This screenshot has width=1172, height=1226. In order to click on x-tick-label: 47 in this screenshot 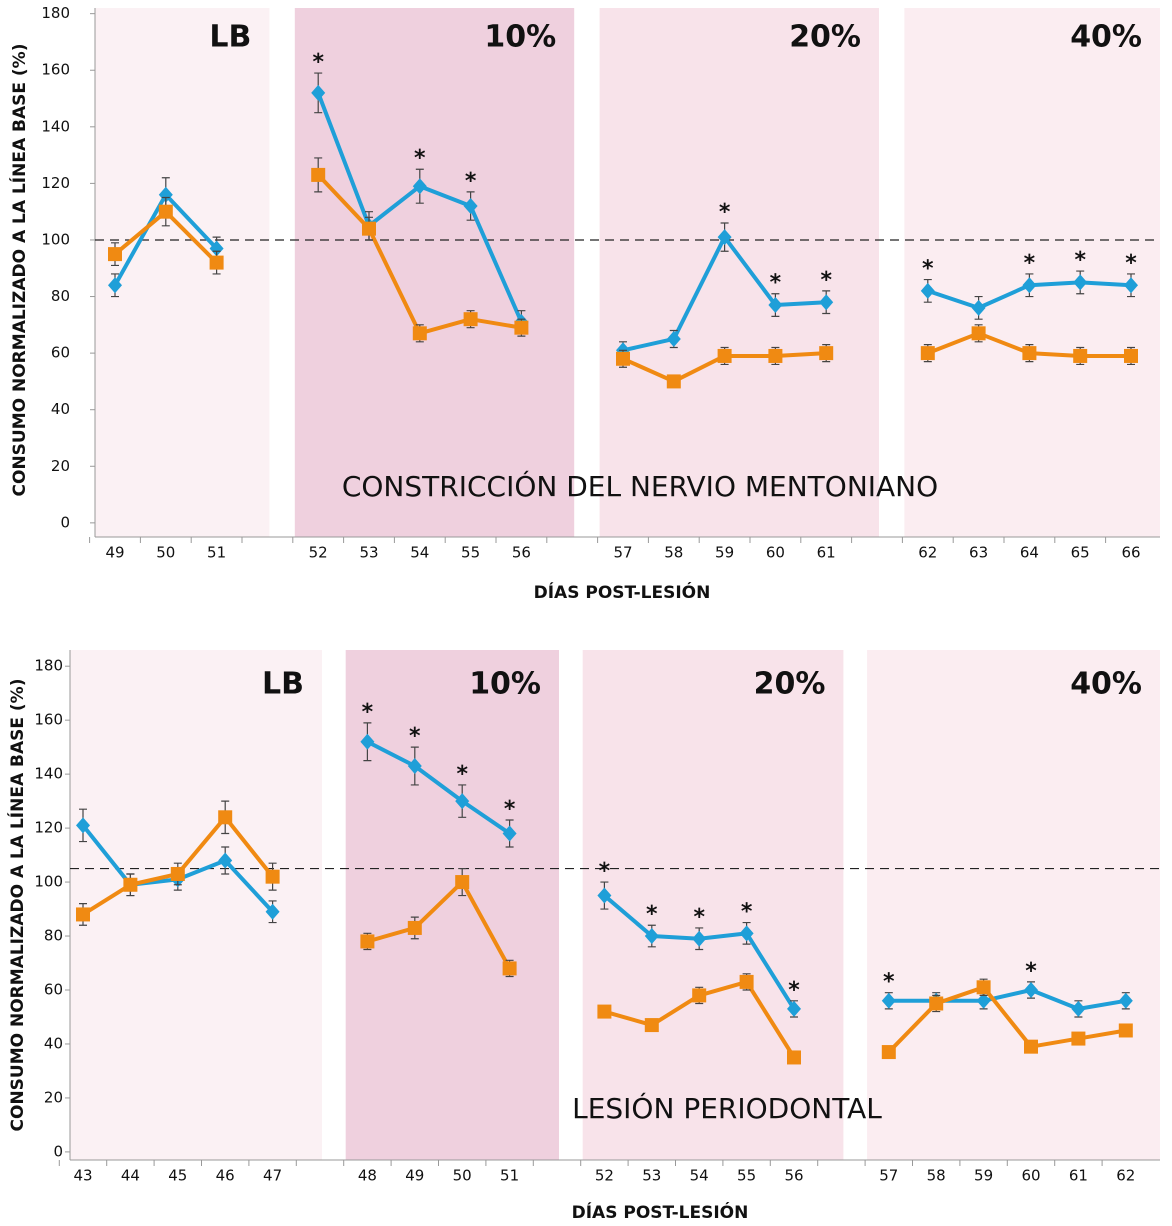, I will do `click(272, 1176)`.